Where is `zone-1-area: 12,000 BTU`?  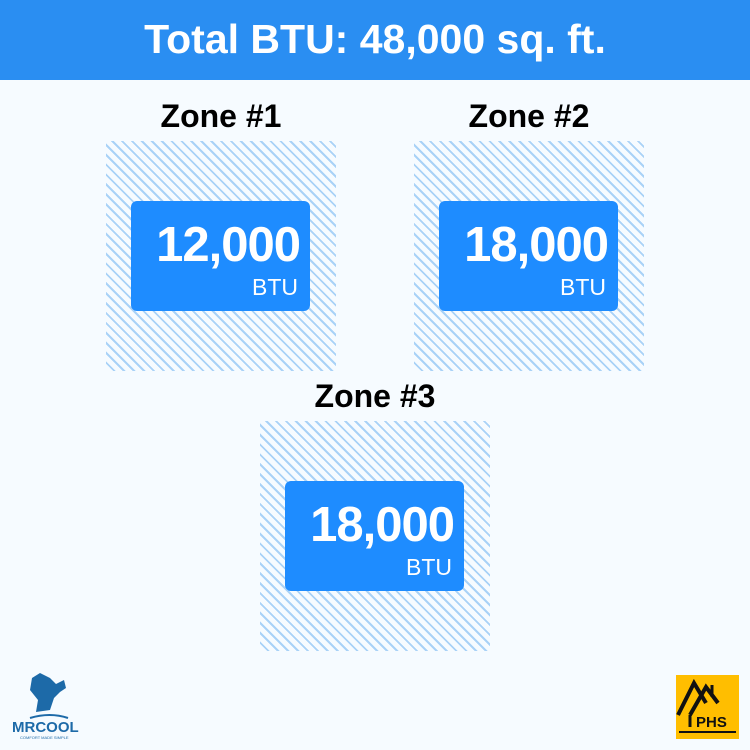
zone-1-area: 12,000 BTU is located at coordinates (221, 256).